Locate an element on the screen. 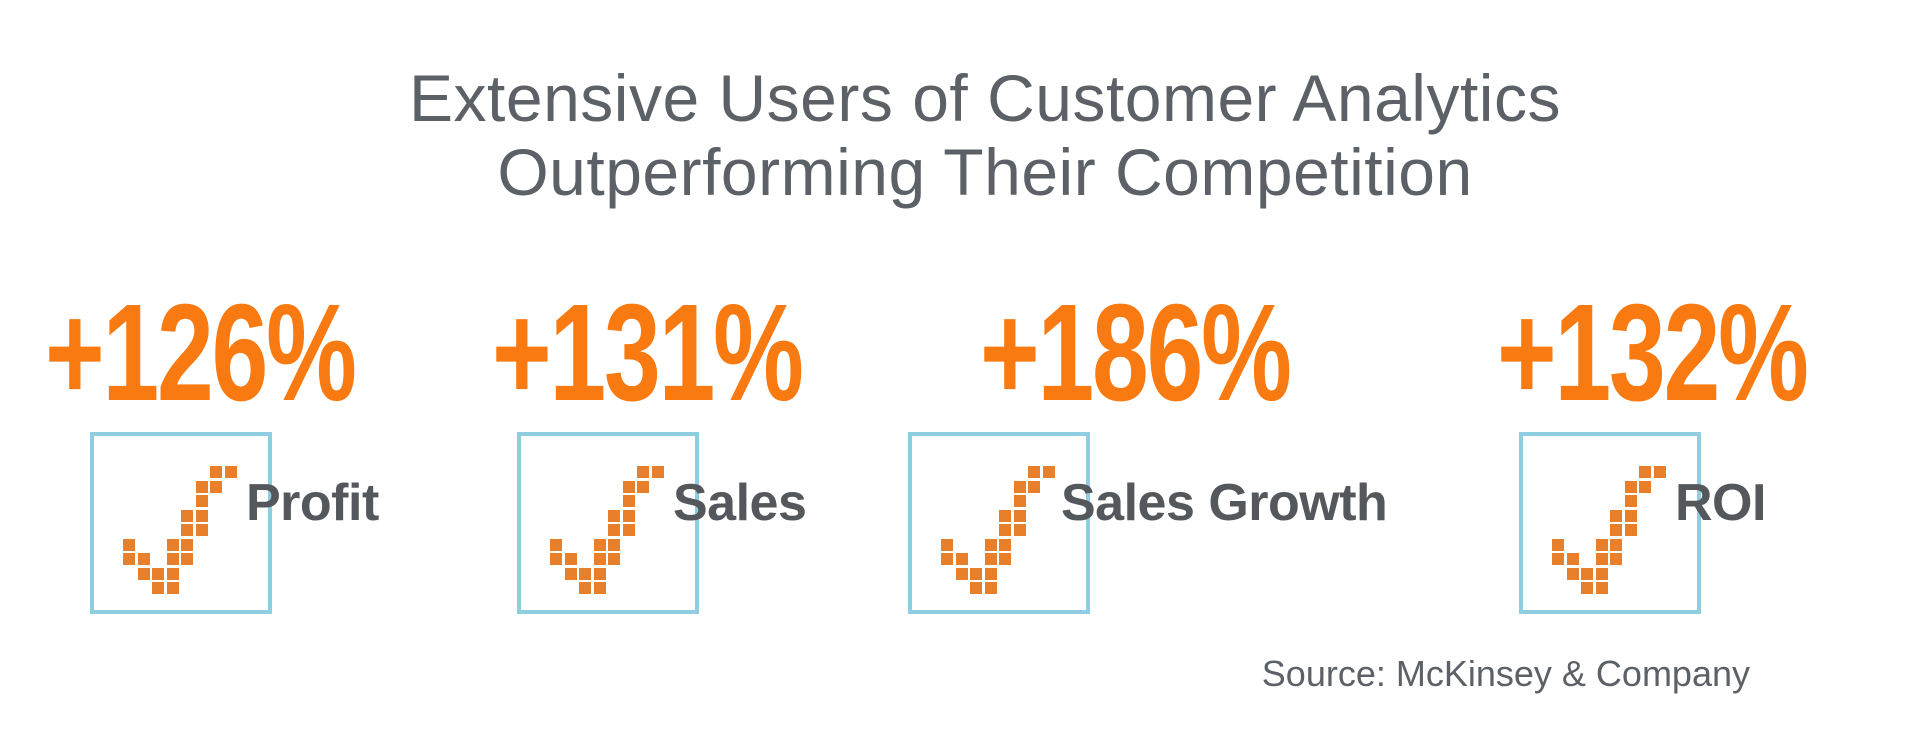 The height and width of the screenshot is (736, 1920). stat-label-roi: ROI is located at coordinates (1720, 503).